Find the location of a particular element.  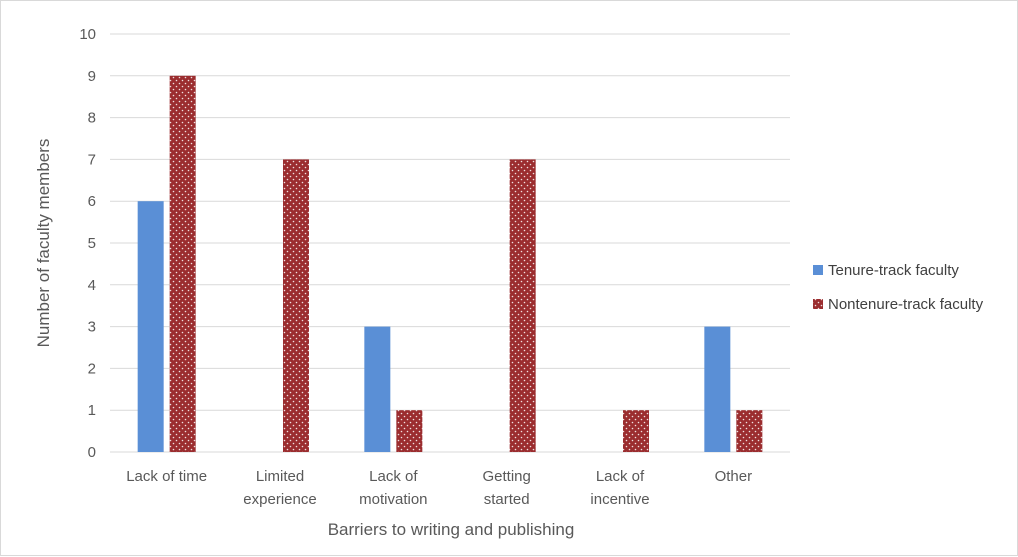

legend-label-tenure: Tenure-track faculty is located at coordinates (893, 270).